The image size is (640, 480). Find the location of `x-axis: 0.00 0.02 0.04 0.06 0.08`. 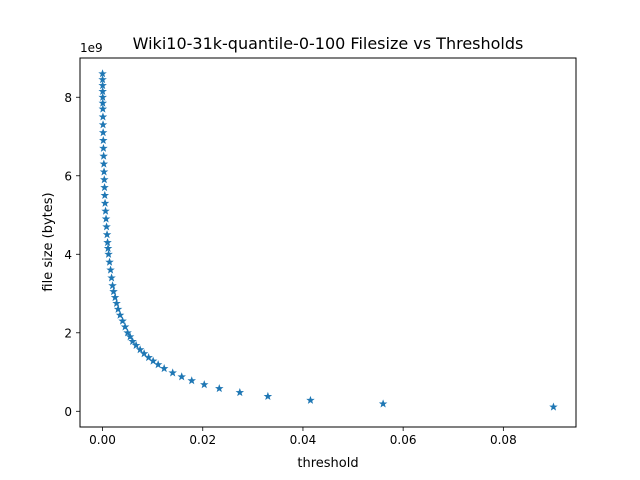

x-axis: 0.00 0.02 0.04 0.06 0.08 is located at coordinates (303, 437).